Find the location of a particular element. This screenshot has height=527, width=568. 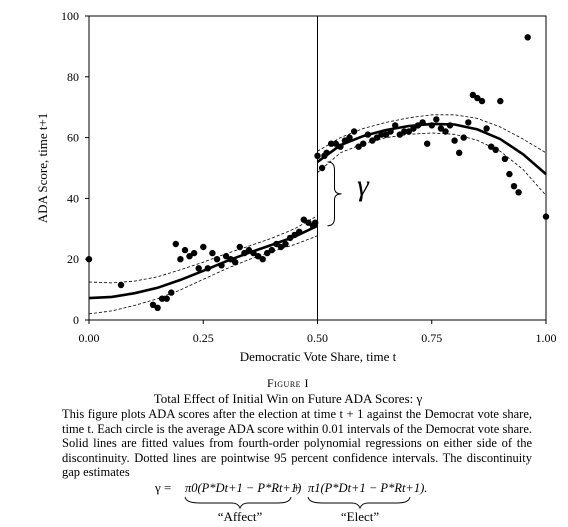

x-tick-label: 0.50 is located at coordinates (317, 338).